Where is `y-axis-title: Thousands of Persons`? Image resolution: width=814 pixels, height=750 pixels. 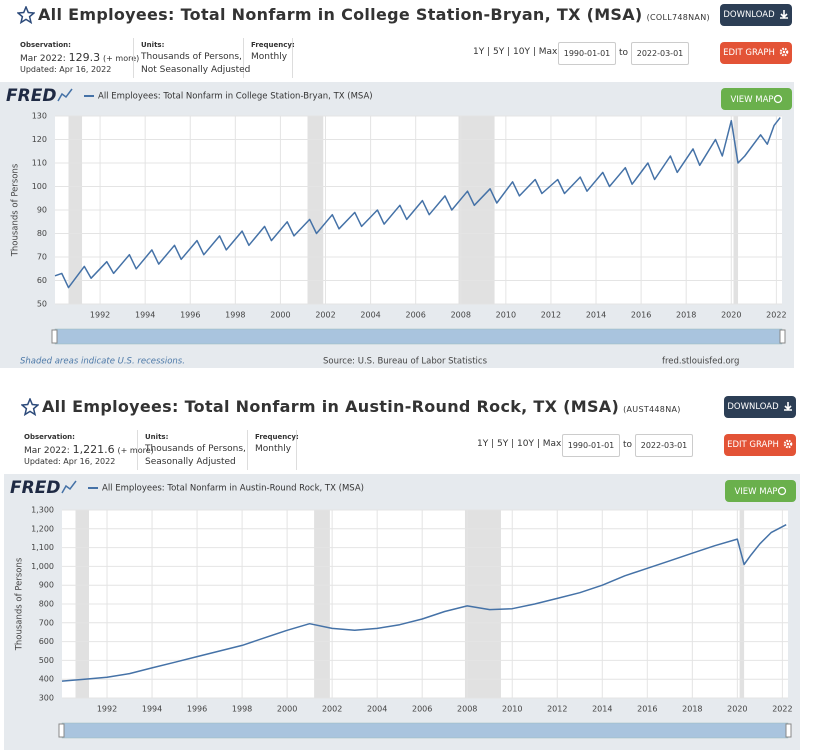 y-axis-title: Thousands of Persons is located at coordinates (16, 210).